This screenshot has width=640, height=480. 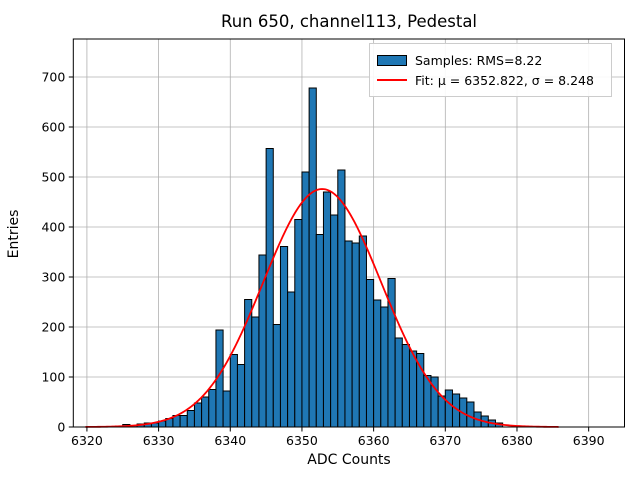 I want to click on x-tick-label: 6360, so click(x=374, y=440).